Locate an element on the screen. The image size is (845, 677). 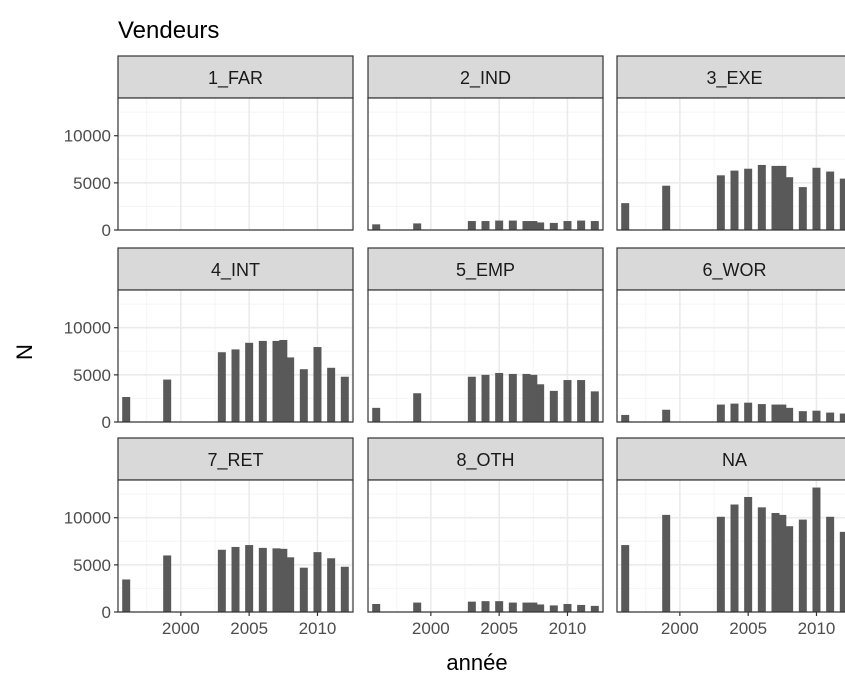
facet-strip-label: 8_OTH is located at coordinates (485, 460).